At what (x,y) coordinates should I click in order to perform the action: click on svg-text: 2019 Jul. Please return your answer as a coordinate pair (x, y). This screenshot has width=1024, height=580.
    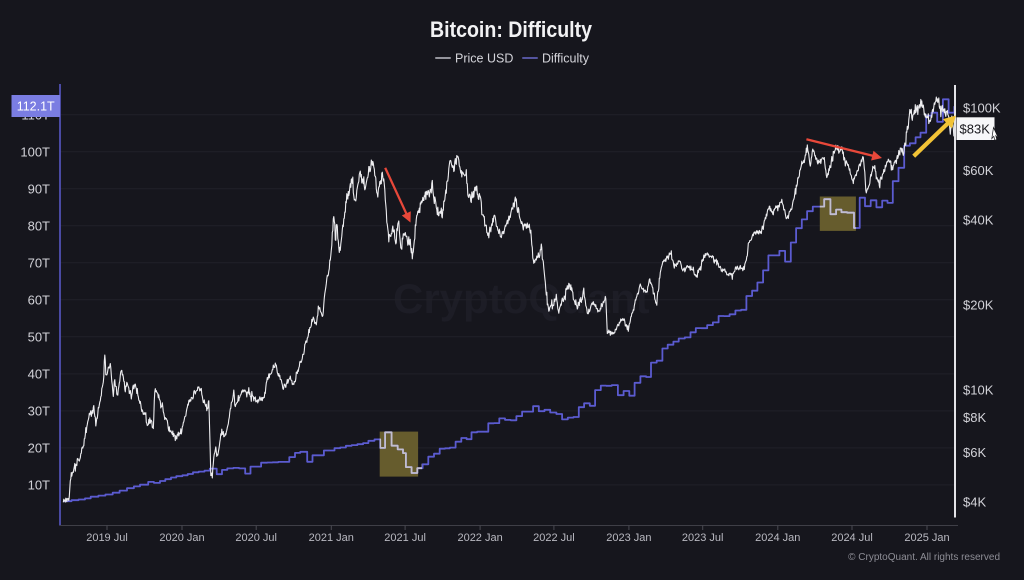
    Looking at the image, I should click on (107, 538).